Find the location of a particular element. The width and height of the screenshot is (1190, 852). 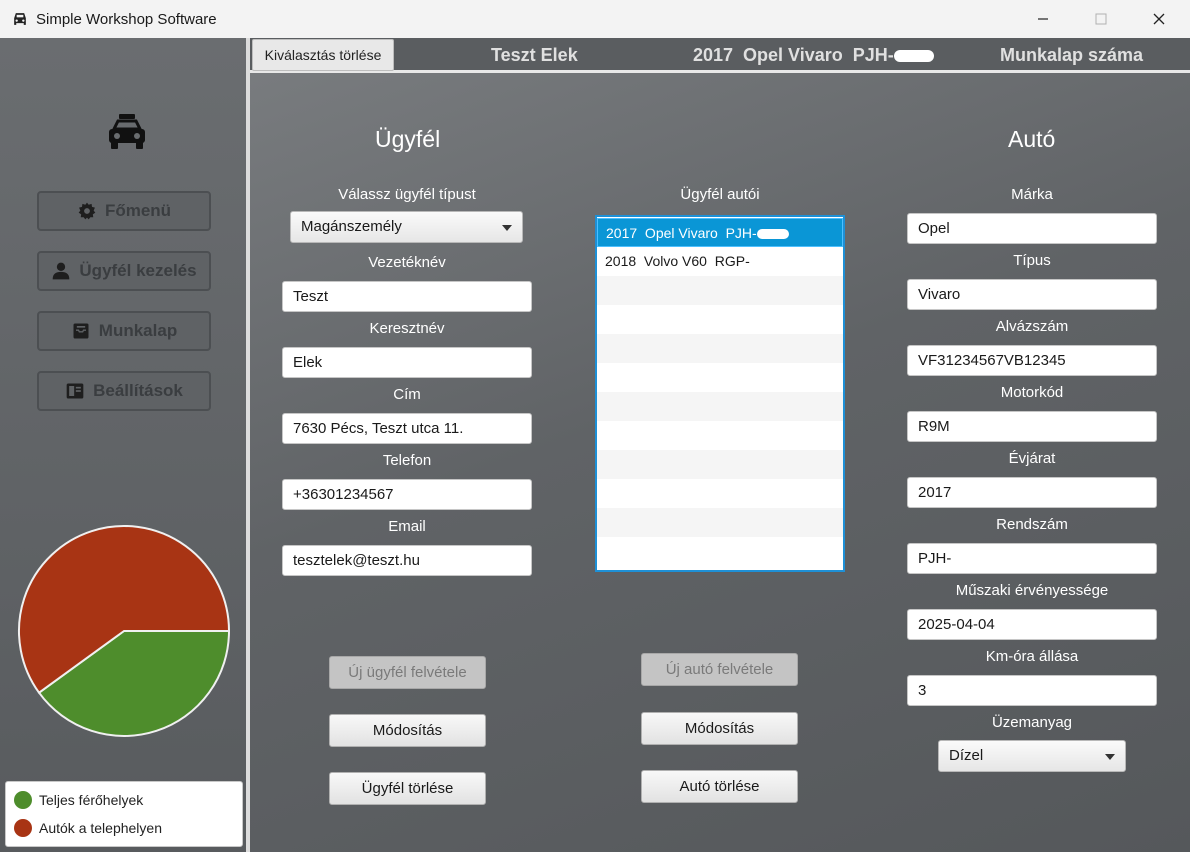

list-item-text: 2018 Volvo V60 RGP- is located at coordinates (677, 261).